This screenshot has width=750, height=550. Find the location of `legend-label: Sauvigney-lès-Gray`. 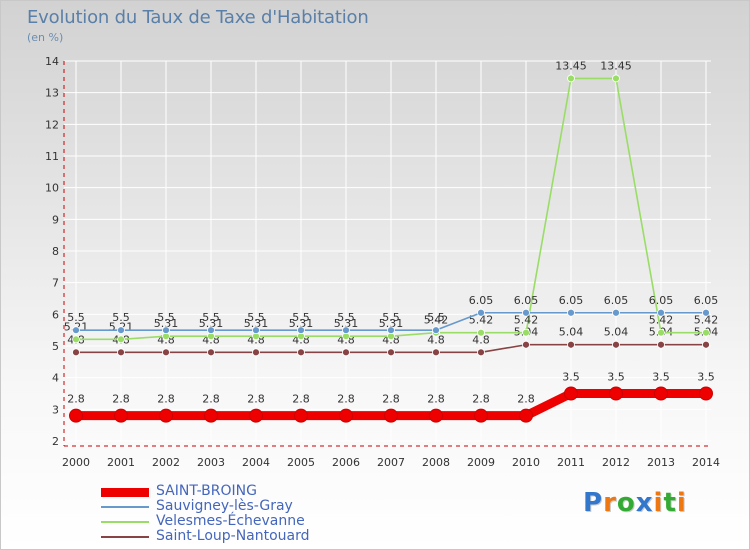

legend-label: Sauvigney-lès-Gray is located at coordinates (224, 506).